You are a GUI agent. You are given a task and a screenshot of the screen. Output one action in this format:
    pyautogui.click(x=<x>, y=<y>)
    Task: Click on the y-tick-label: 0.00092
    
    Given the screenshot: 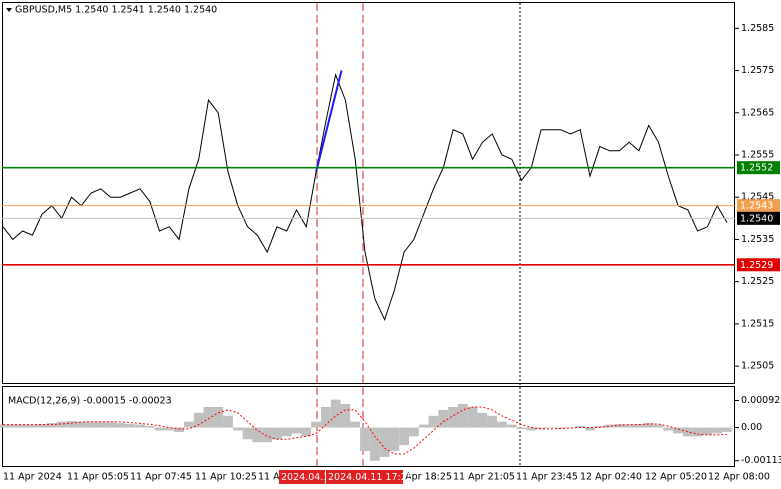 What is the action you would take?
    pyautogui.click(x=760, y=400)
    